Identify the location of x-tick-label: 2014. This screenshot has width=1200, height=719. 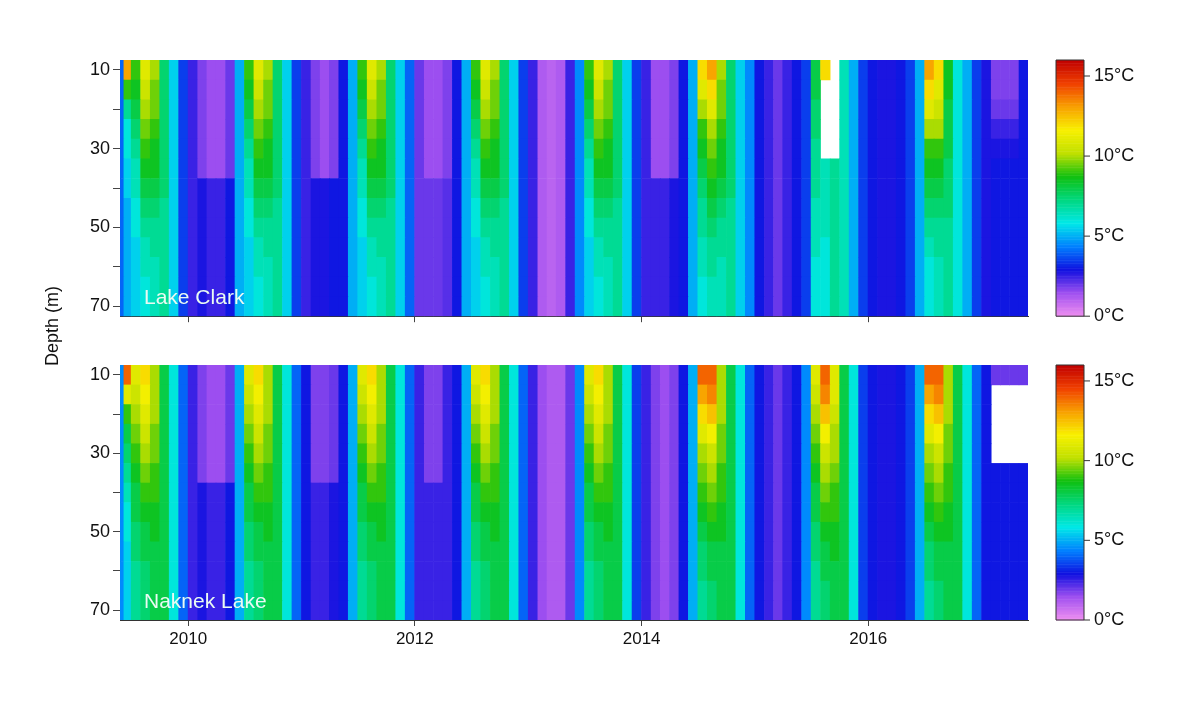
(641, 638).